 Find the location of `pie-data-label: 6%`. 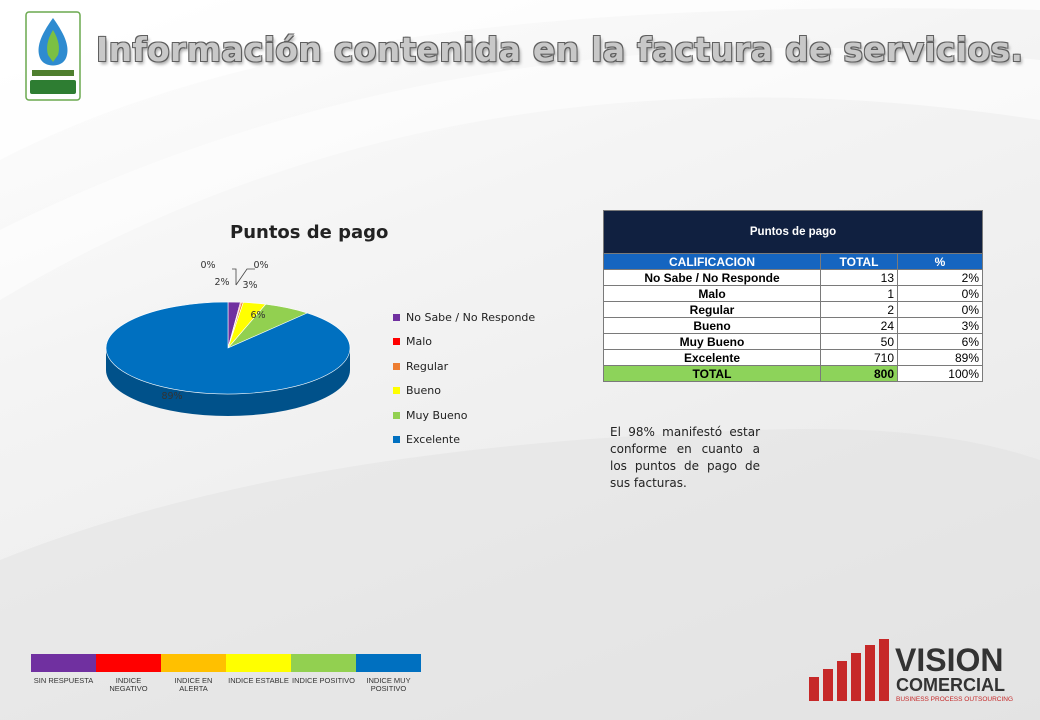

pie-data-label: 6% is located at coordinates (257, 315).